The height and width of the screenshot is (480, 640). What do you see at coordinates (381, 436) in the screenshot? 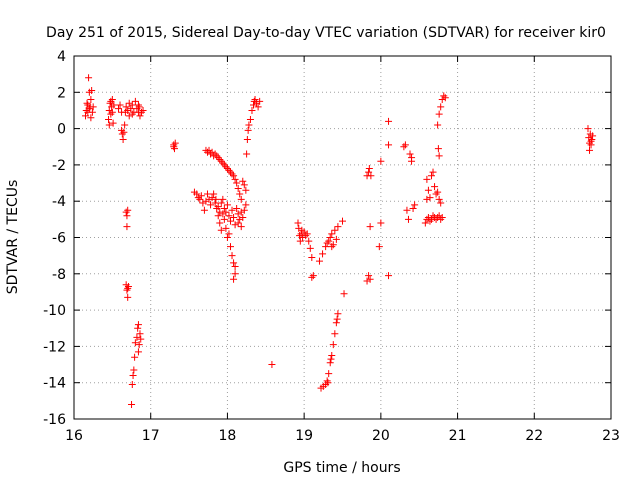
I see `x-tick-label: 20` at bounding box center [381, 436].